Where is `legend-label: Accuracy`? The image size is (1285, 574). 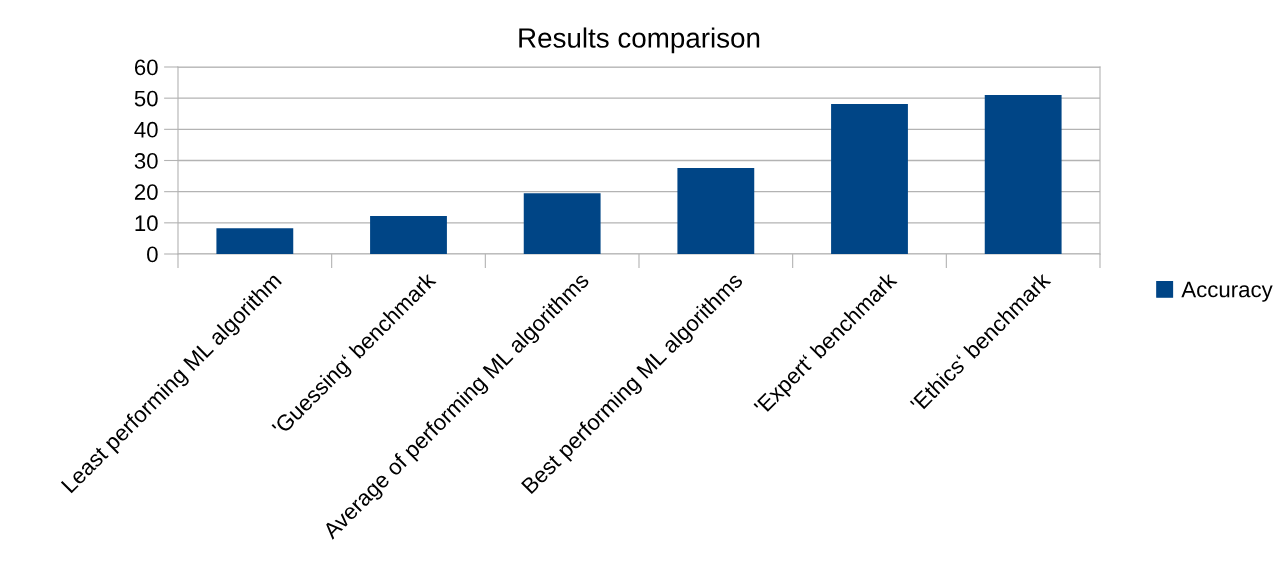 legend-label: Accuracy is located at coordinates (1227, 291).